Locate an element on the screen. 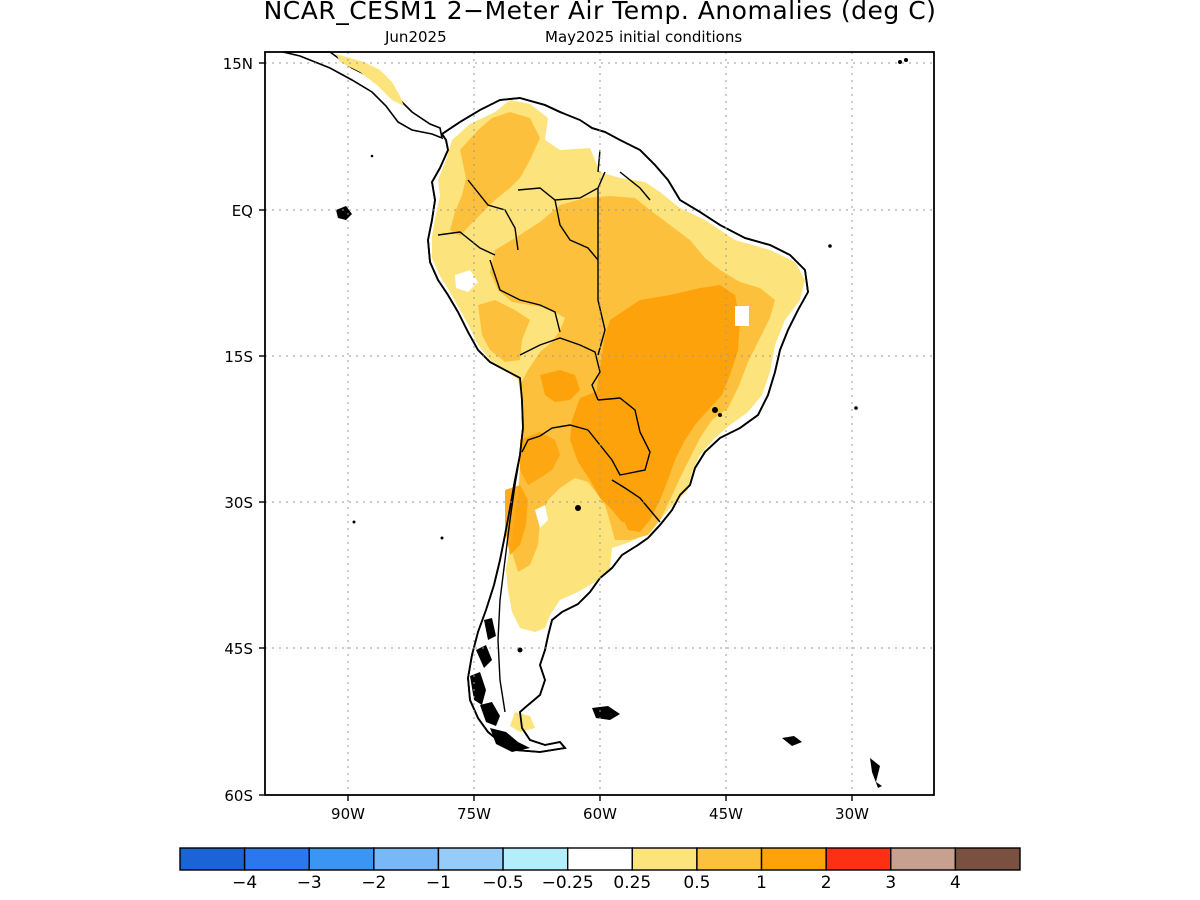  forecast-month: Jun2025 is located at coordinates (416, 37).